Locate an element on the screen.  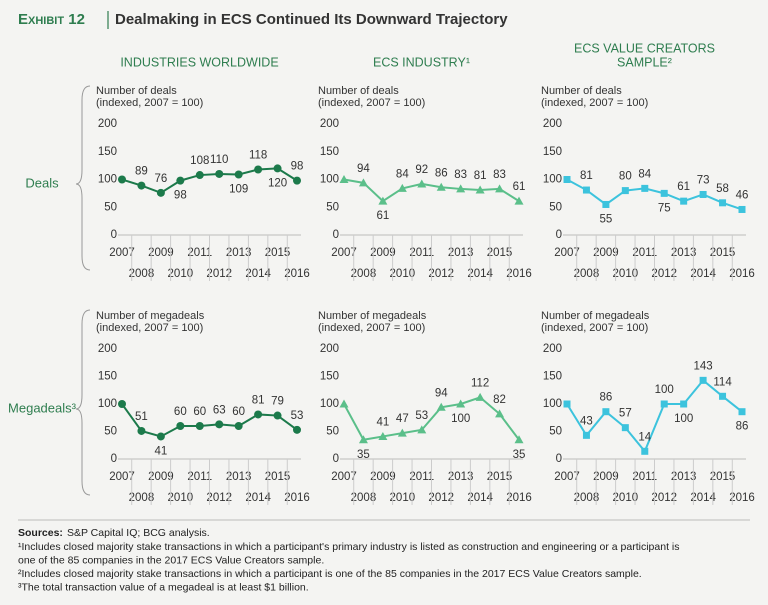
data-label: 41 is located at coordinates (382, 422).